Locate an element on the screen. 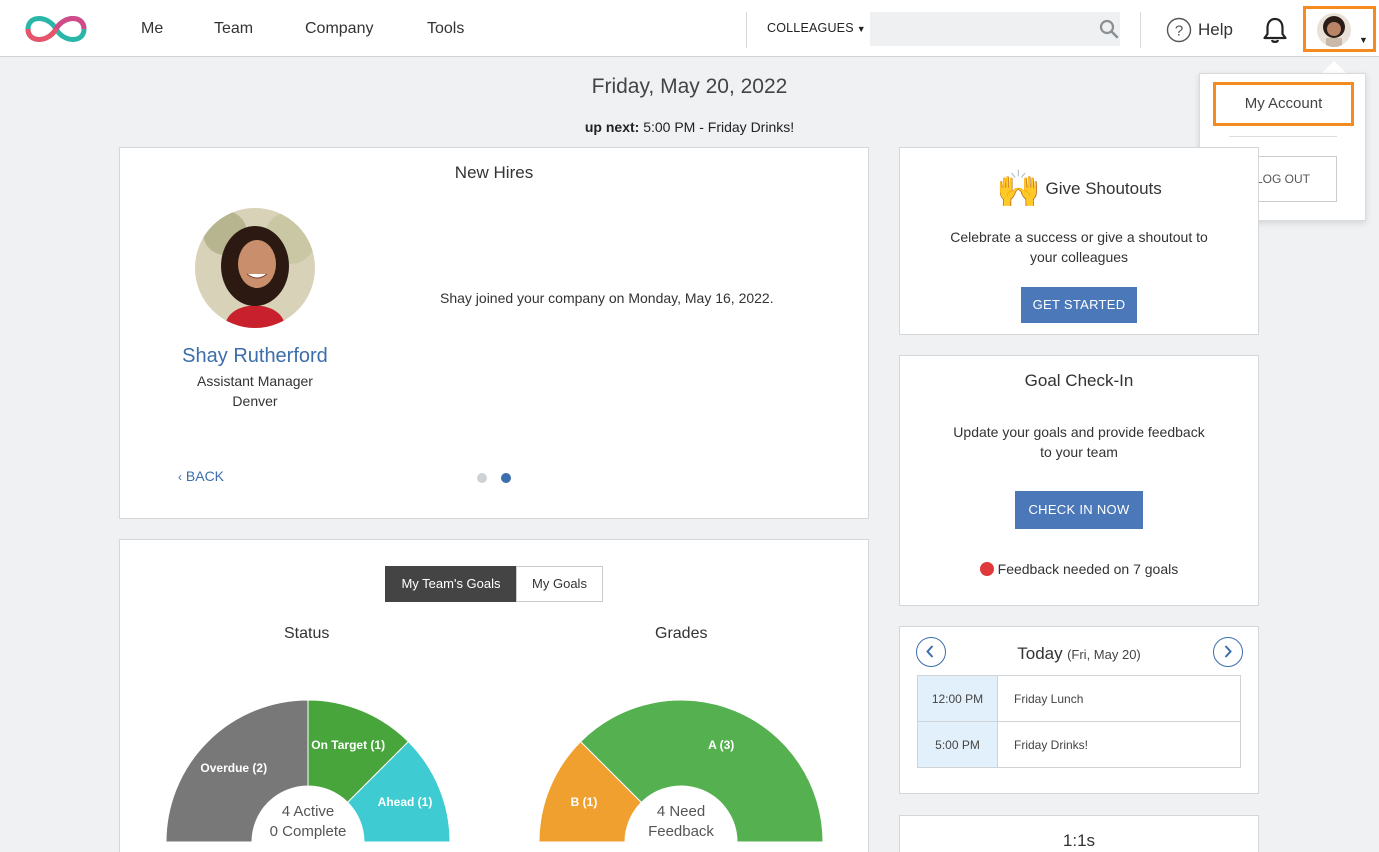  chevron-right-icon is located at coordinates (1228, 651).